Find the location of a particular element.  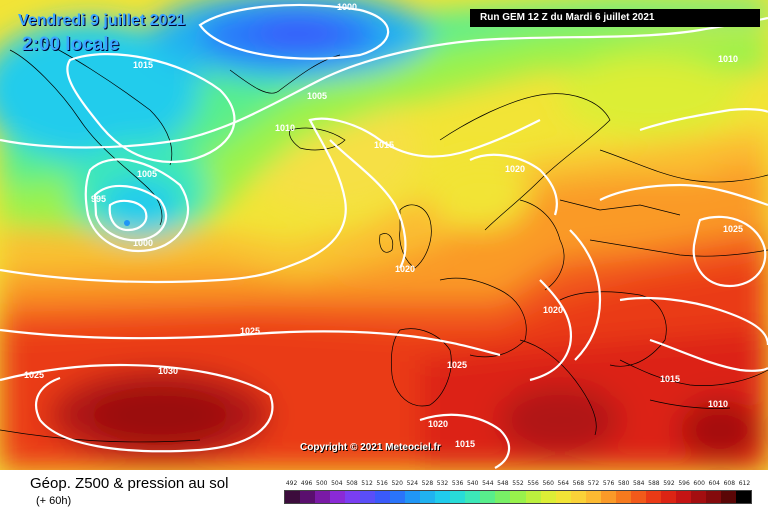

run-info-banner: Run GEM 12 Z du Mardi 6 juillet 2021 is located at coordinates (615, 18).